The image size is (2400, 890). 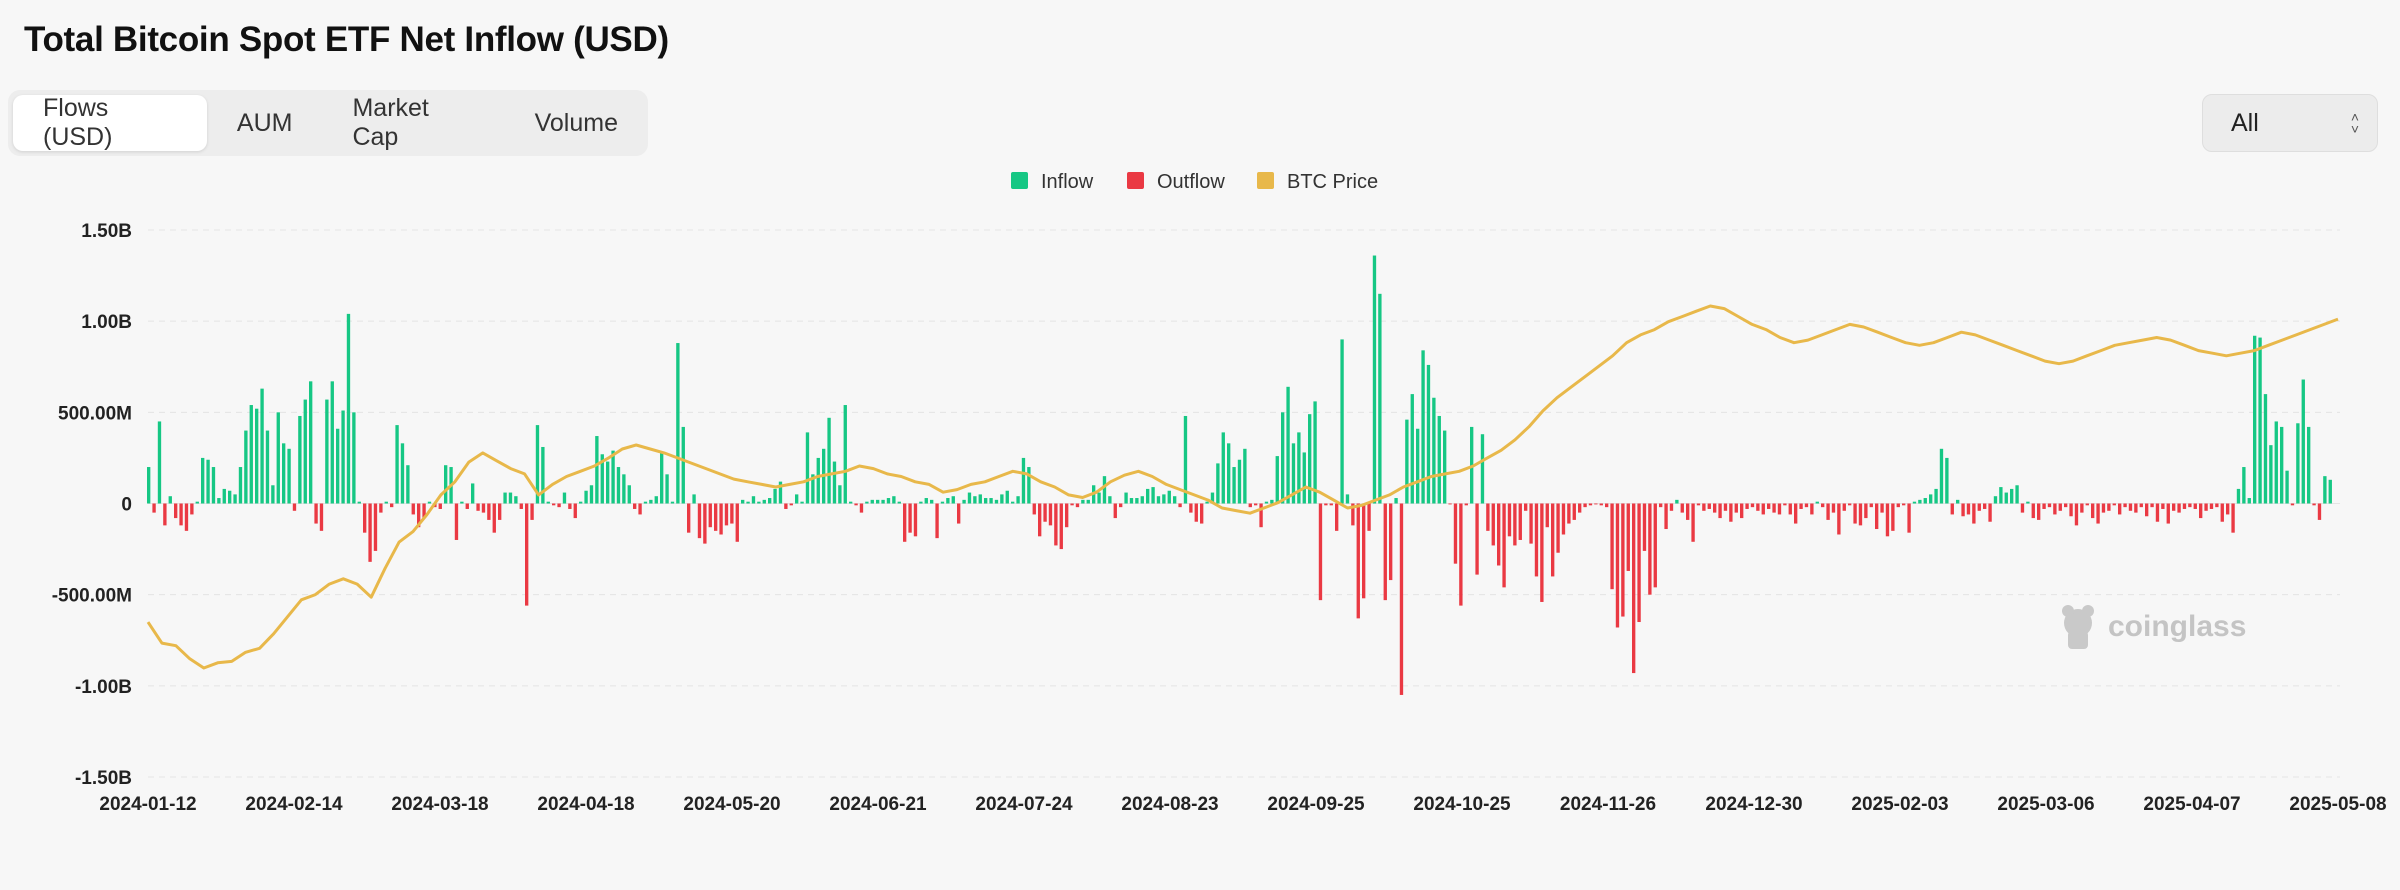 What do you see at coordinates (439, 804) in the screenshot?
I see `x-tick-label: 2024-03-18` at bounding box center [439, 804].